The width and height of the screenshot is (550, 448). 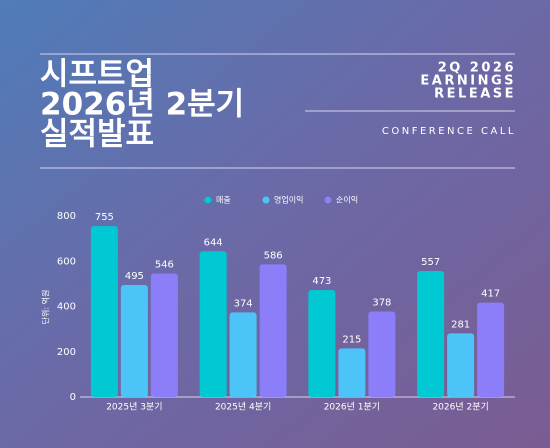 I want to click on x-tick-label: 2026년 2분기, so click(x=460, y=407).